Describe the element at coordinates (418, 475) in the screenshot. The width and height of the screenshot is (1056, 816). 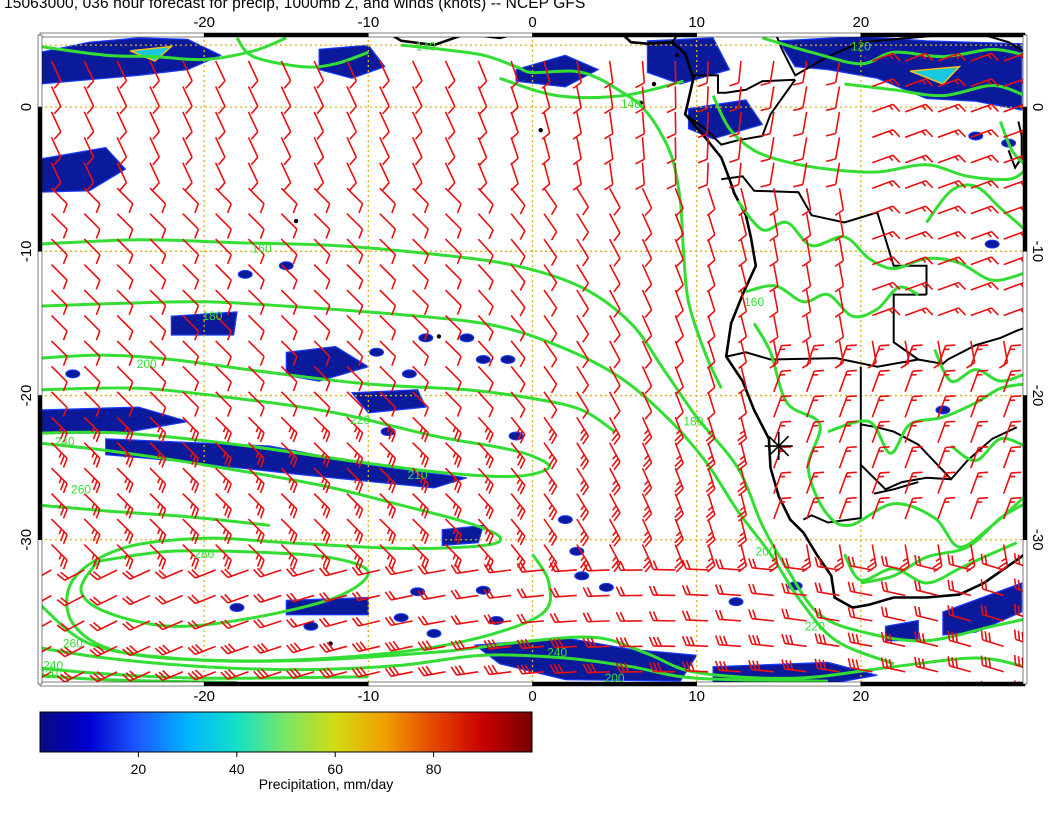
I see `contour-label: 210` at that location.